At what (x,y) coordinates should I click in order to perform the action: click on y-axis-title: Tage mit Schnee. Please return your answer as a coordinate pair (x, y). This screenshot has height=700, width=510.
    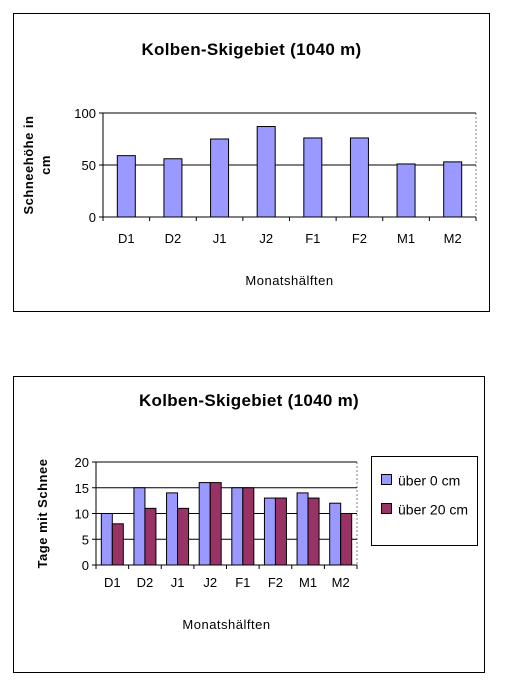
    Looking at the image, I should click on (42, 514).